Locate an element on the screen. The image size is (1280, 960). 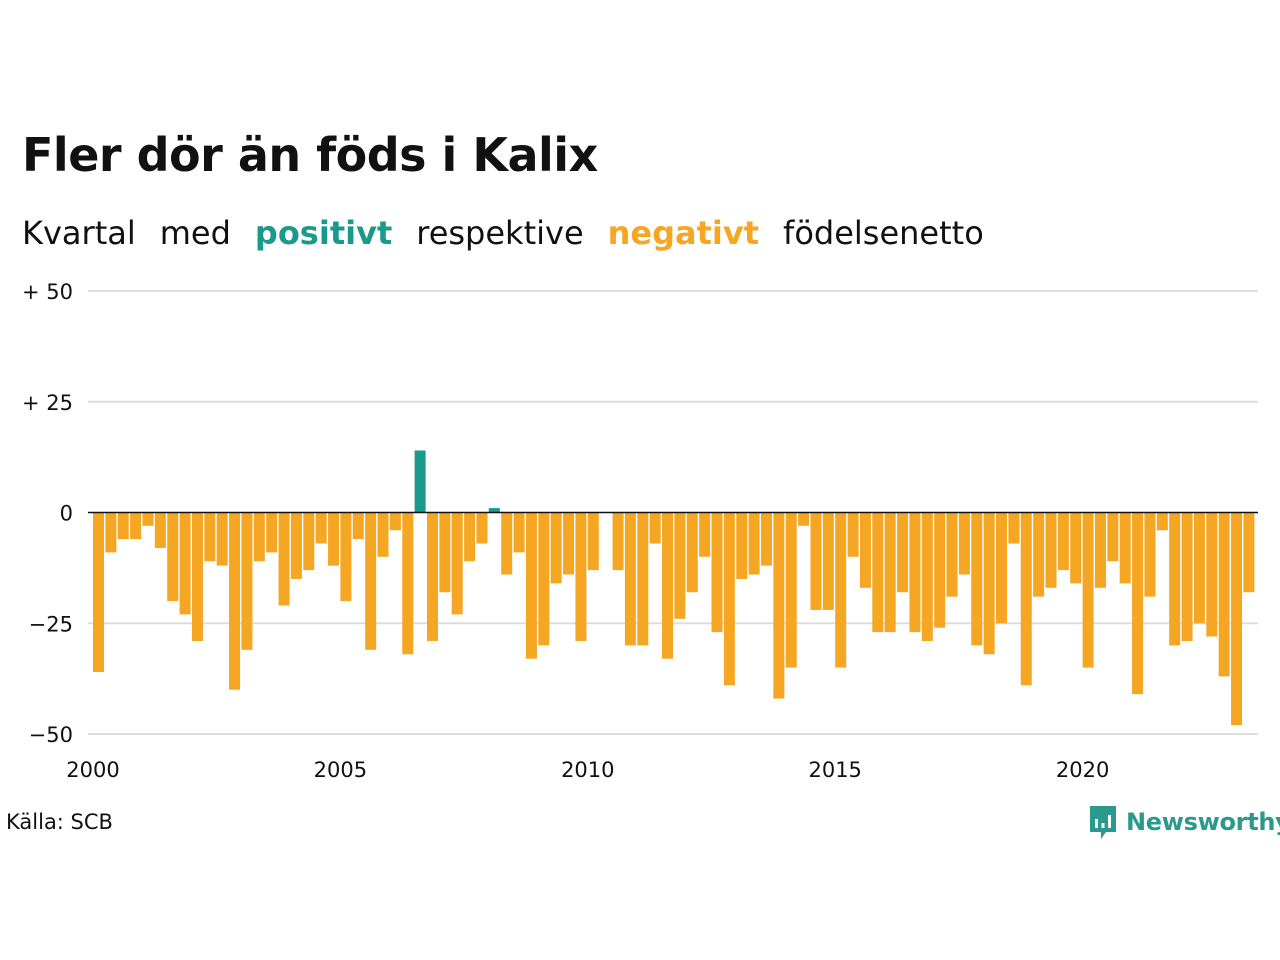
newsworthy-logo-icon is located at coordinates (1103, 822).